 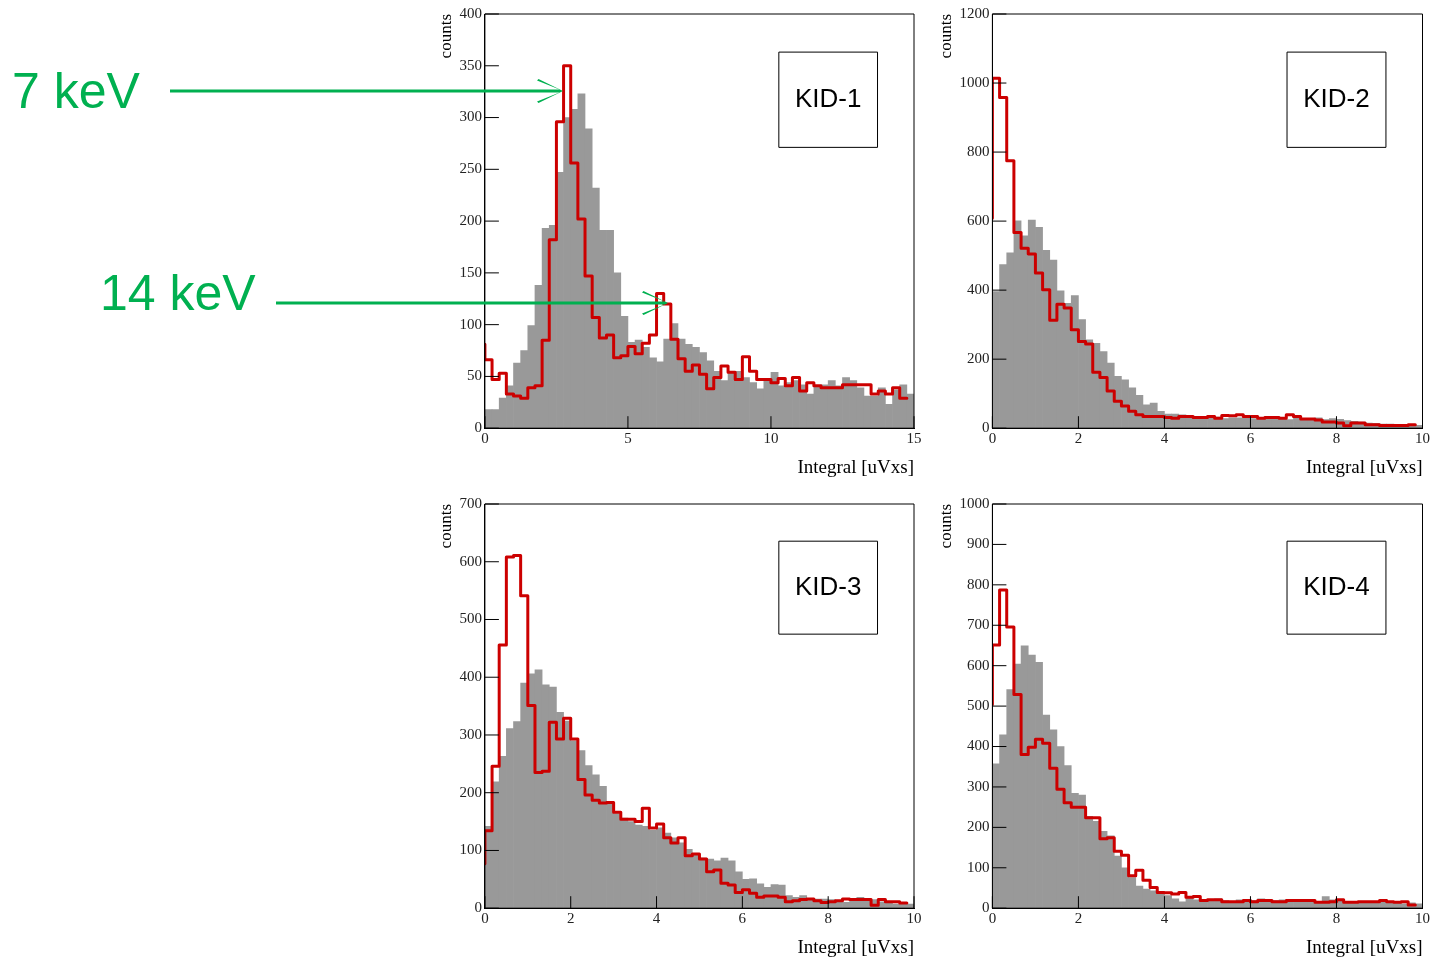 I want to click on text: KID-1, so click(x=828, y=97).